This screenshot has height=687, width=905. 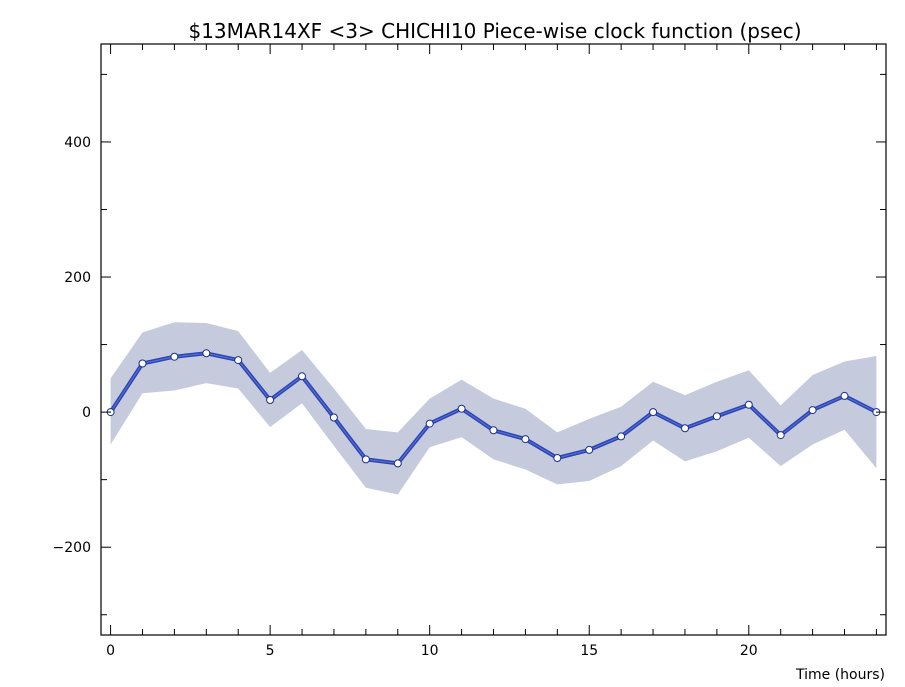 I want to click on x-tick-label: 10, so click(x=430, y=651).